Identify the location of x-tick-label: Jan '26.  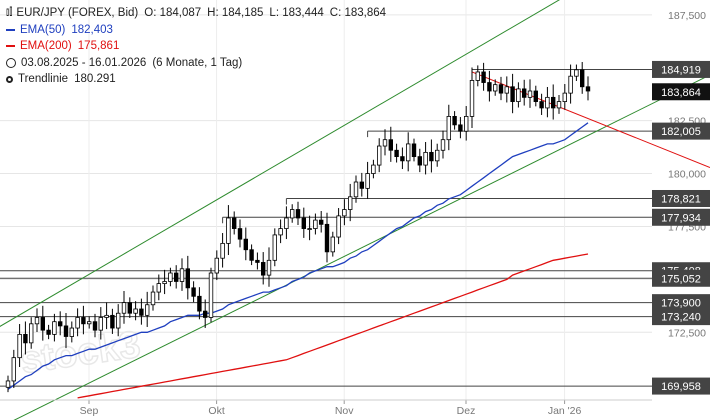
(565, 411).